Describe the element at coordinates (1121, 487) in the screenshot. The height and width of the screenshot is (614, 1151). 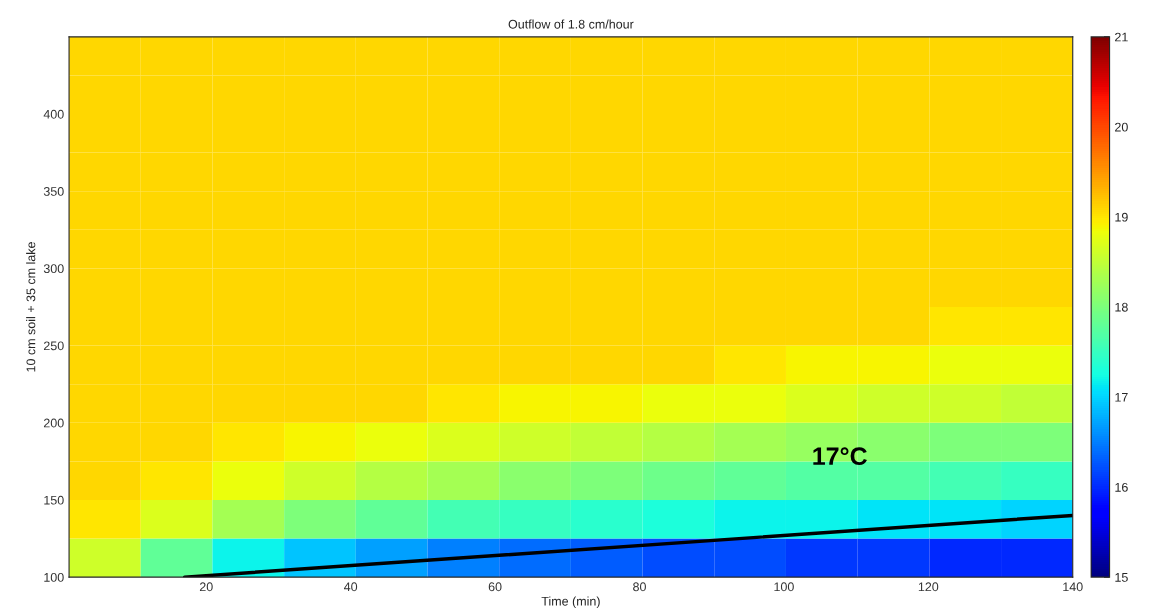
I see `color-bar-label: 16` at that location.